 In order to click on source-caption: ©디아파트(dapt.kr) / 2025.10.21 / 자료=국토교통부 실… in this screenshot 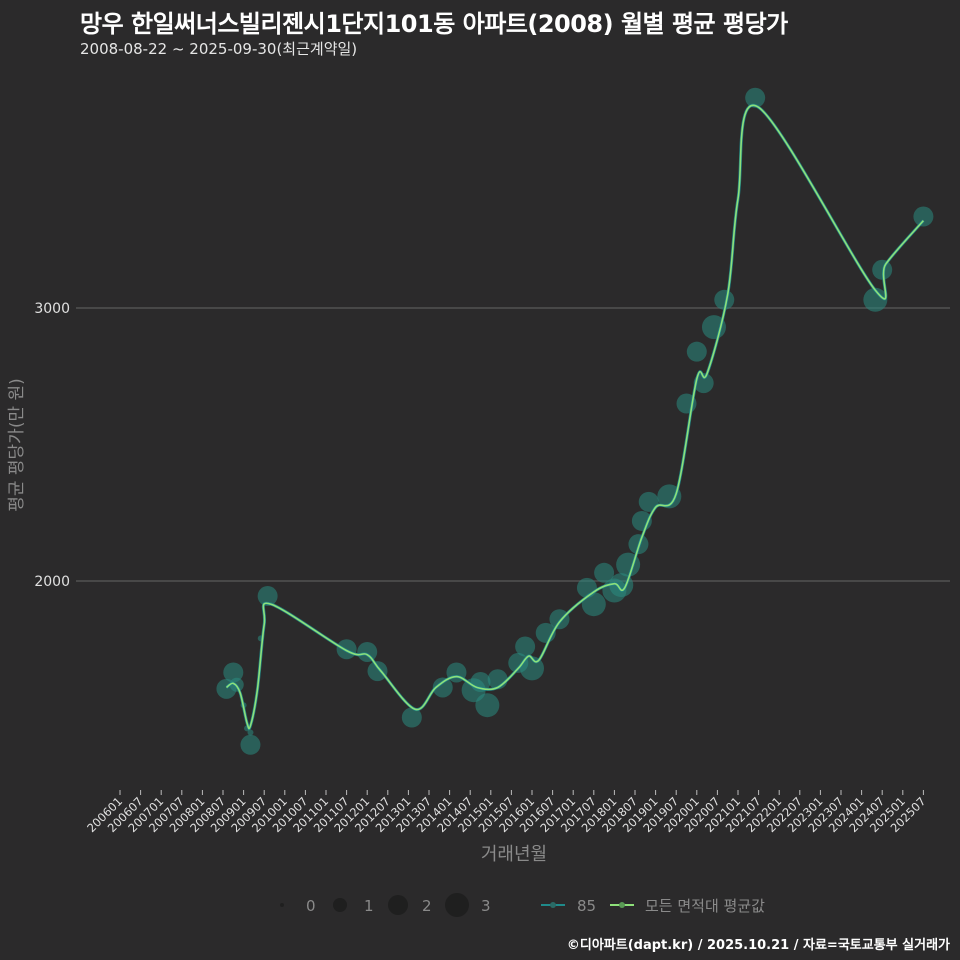, I will do `click(758, 945)`.